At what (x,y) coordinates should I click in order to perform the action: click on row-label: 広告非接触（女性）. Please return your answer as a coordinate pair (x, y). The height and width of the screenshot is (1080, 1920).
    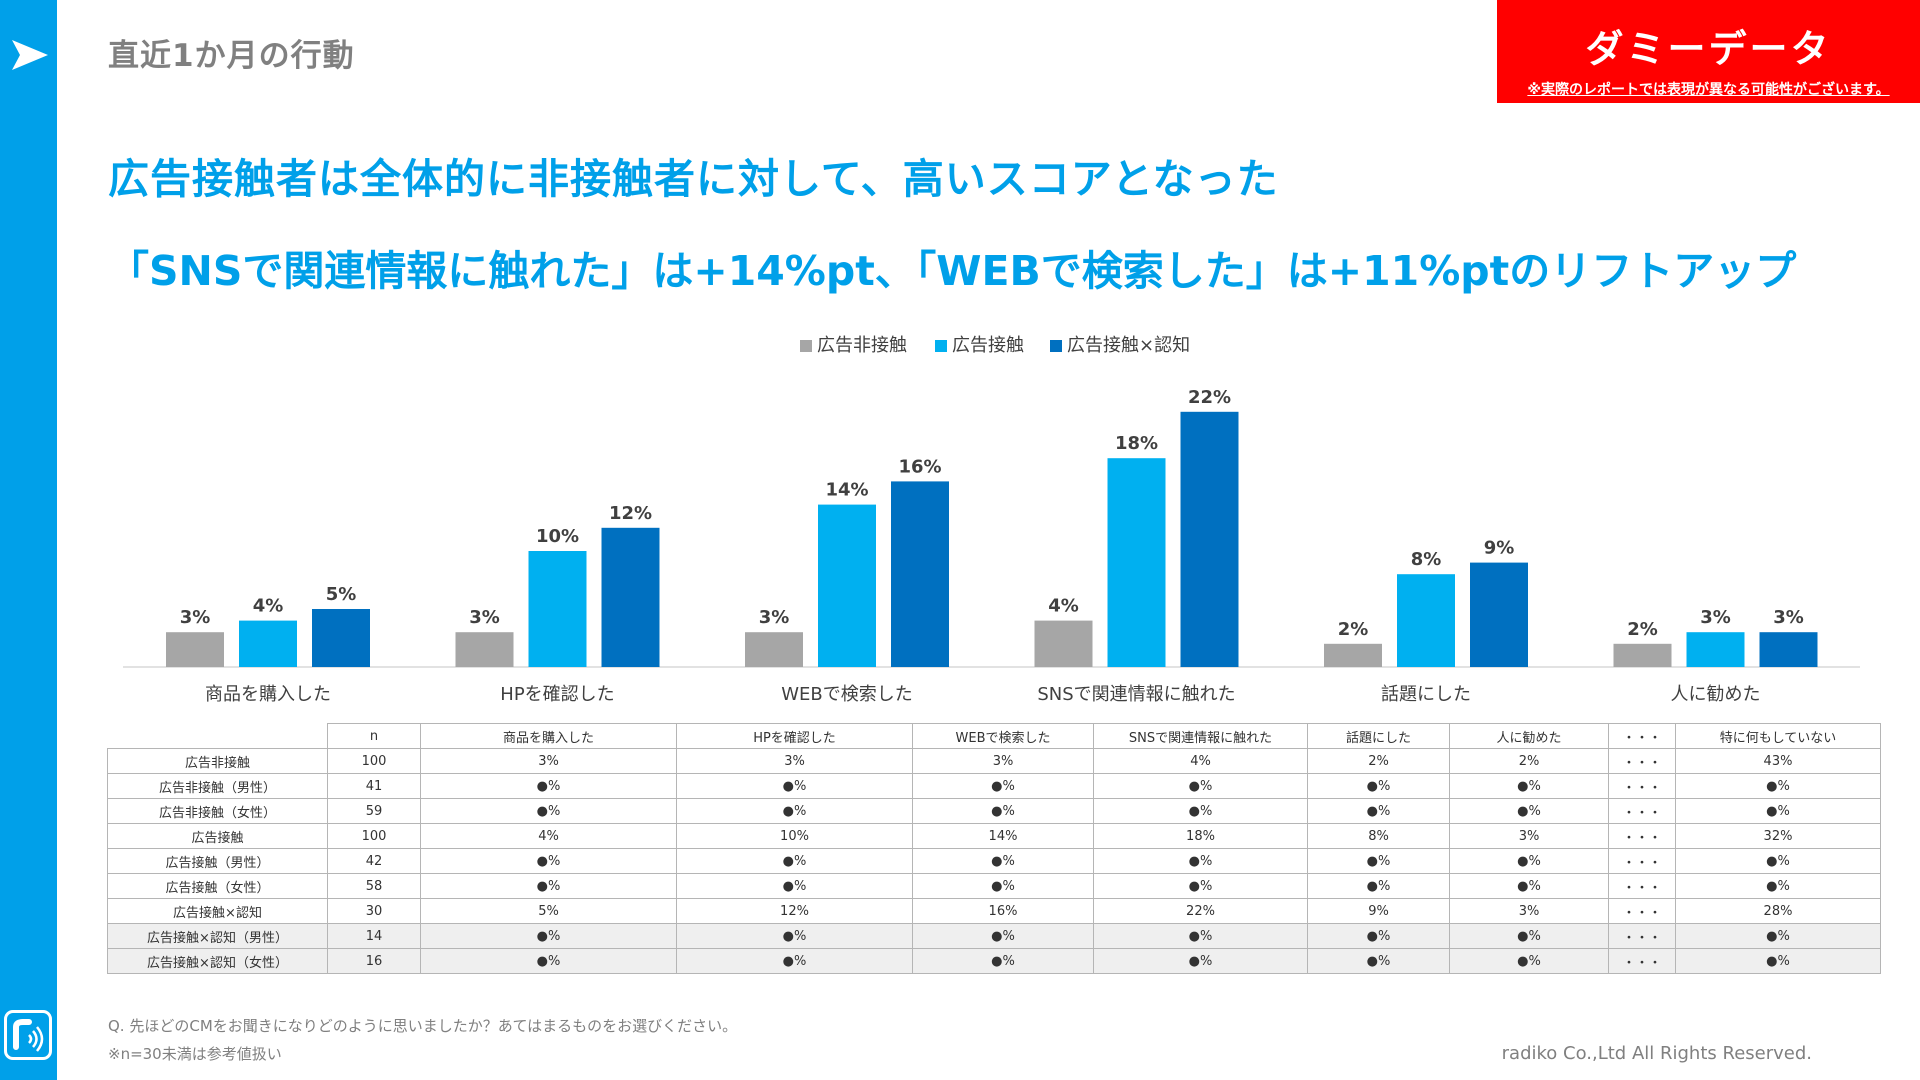
    Looking at the image, I should click on (217, 811).